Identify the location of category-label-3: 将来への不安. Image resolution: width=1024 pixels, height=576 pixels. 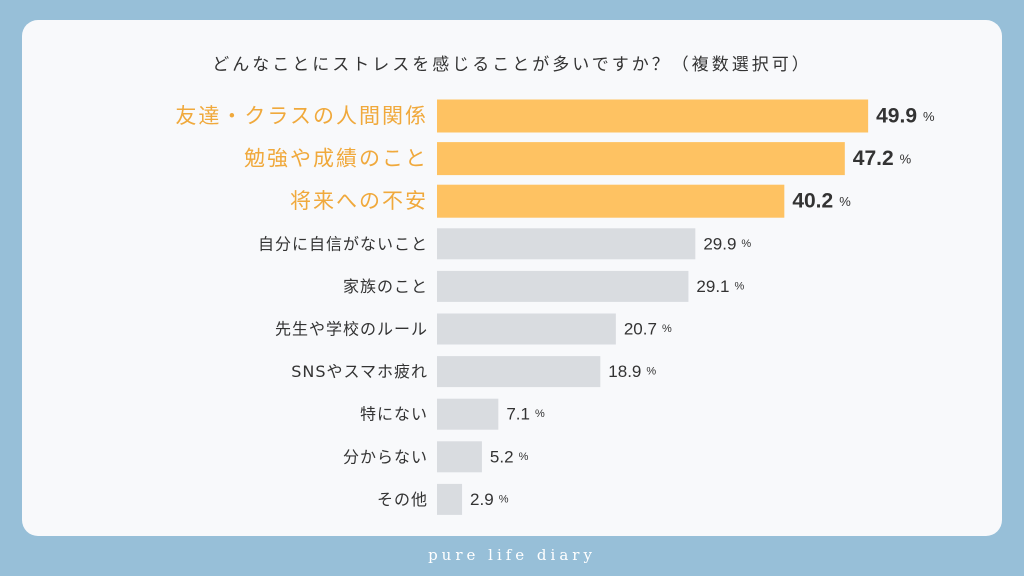
(359, 201).